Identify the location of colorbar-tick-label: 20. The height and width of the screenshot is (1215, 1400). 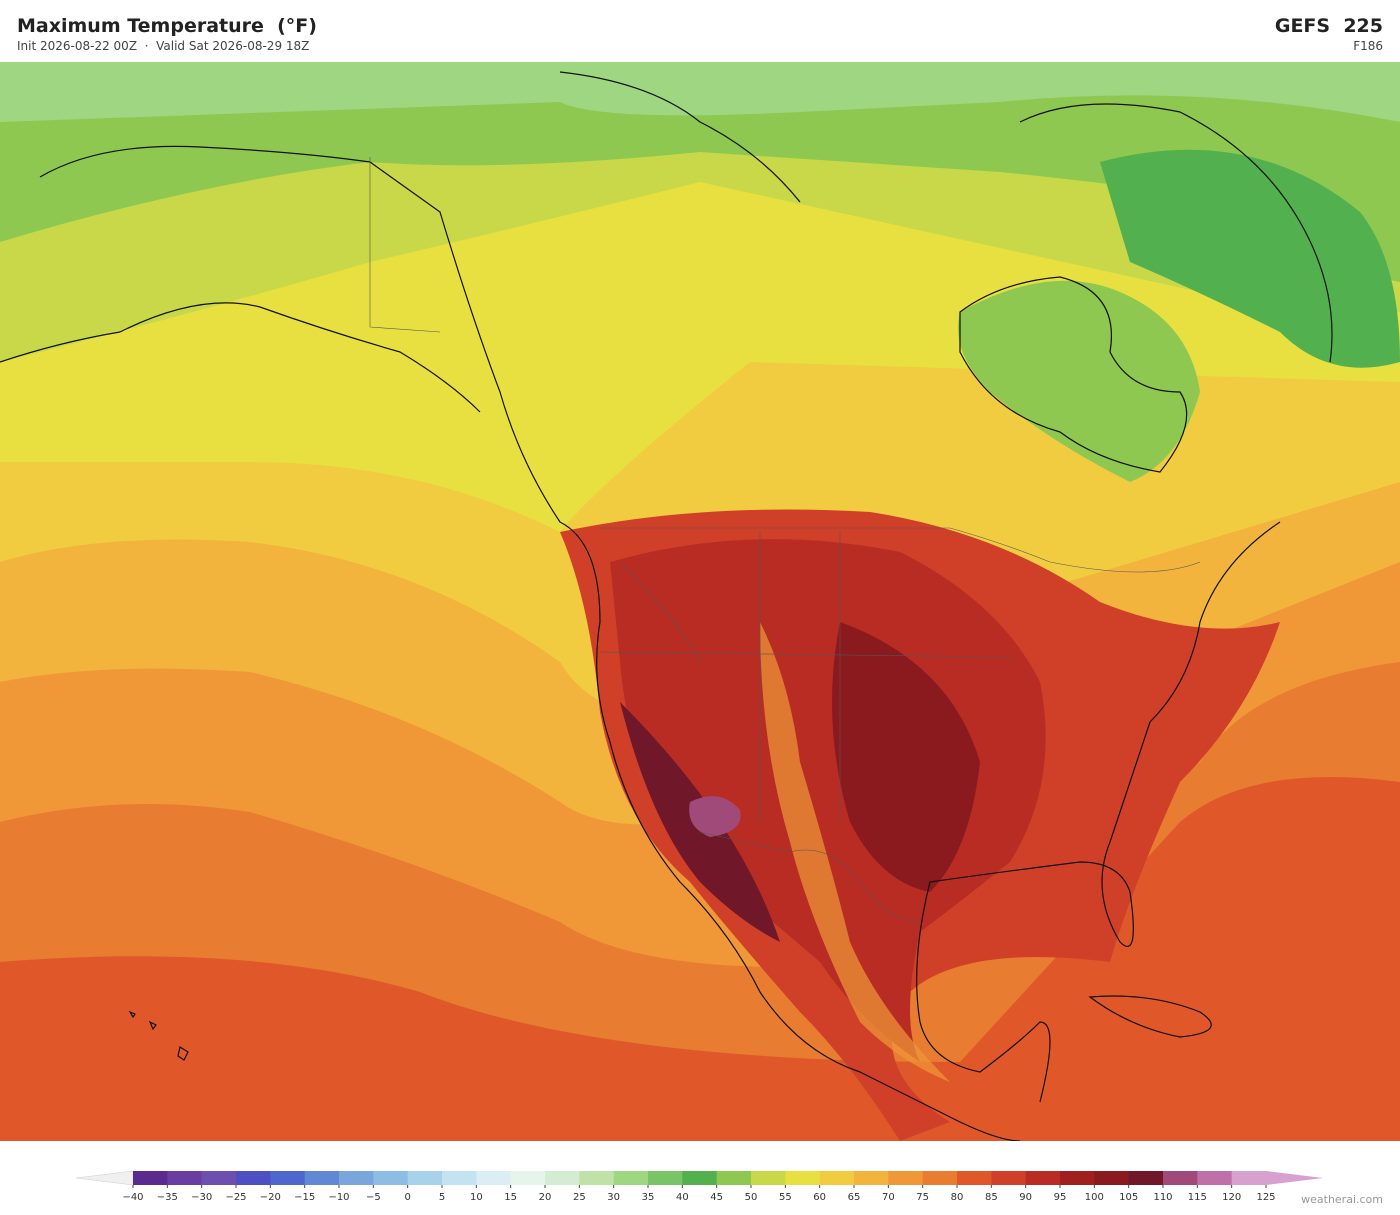
(545, 1197).